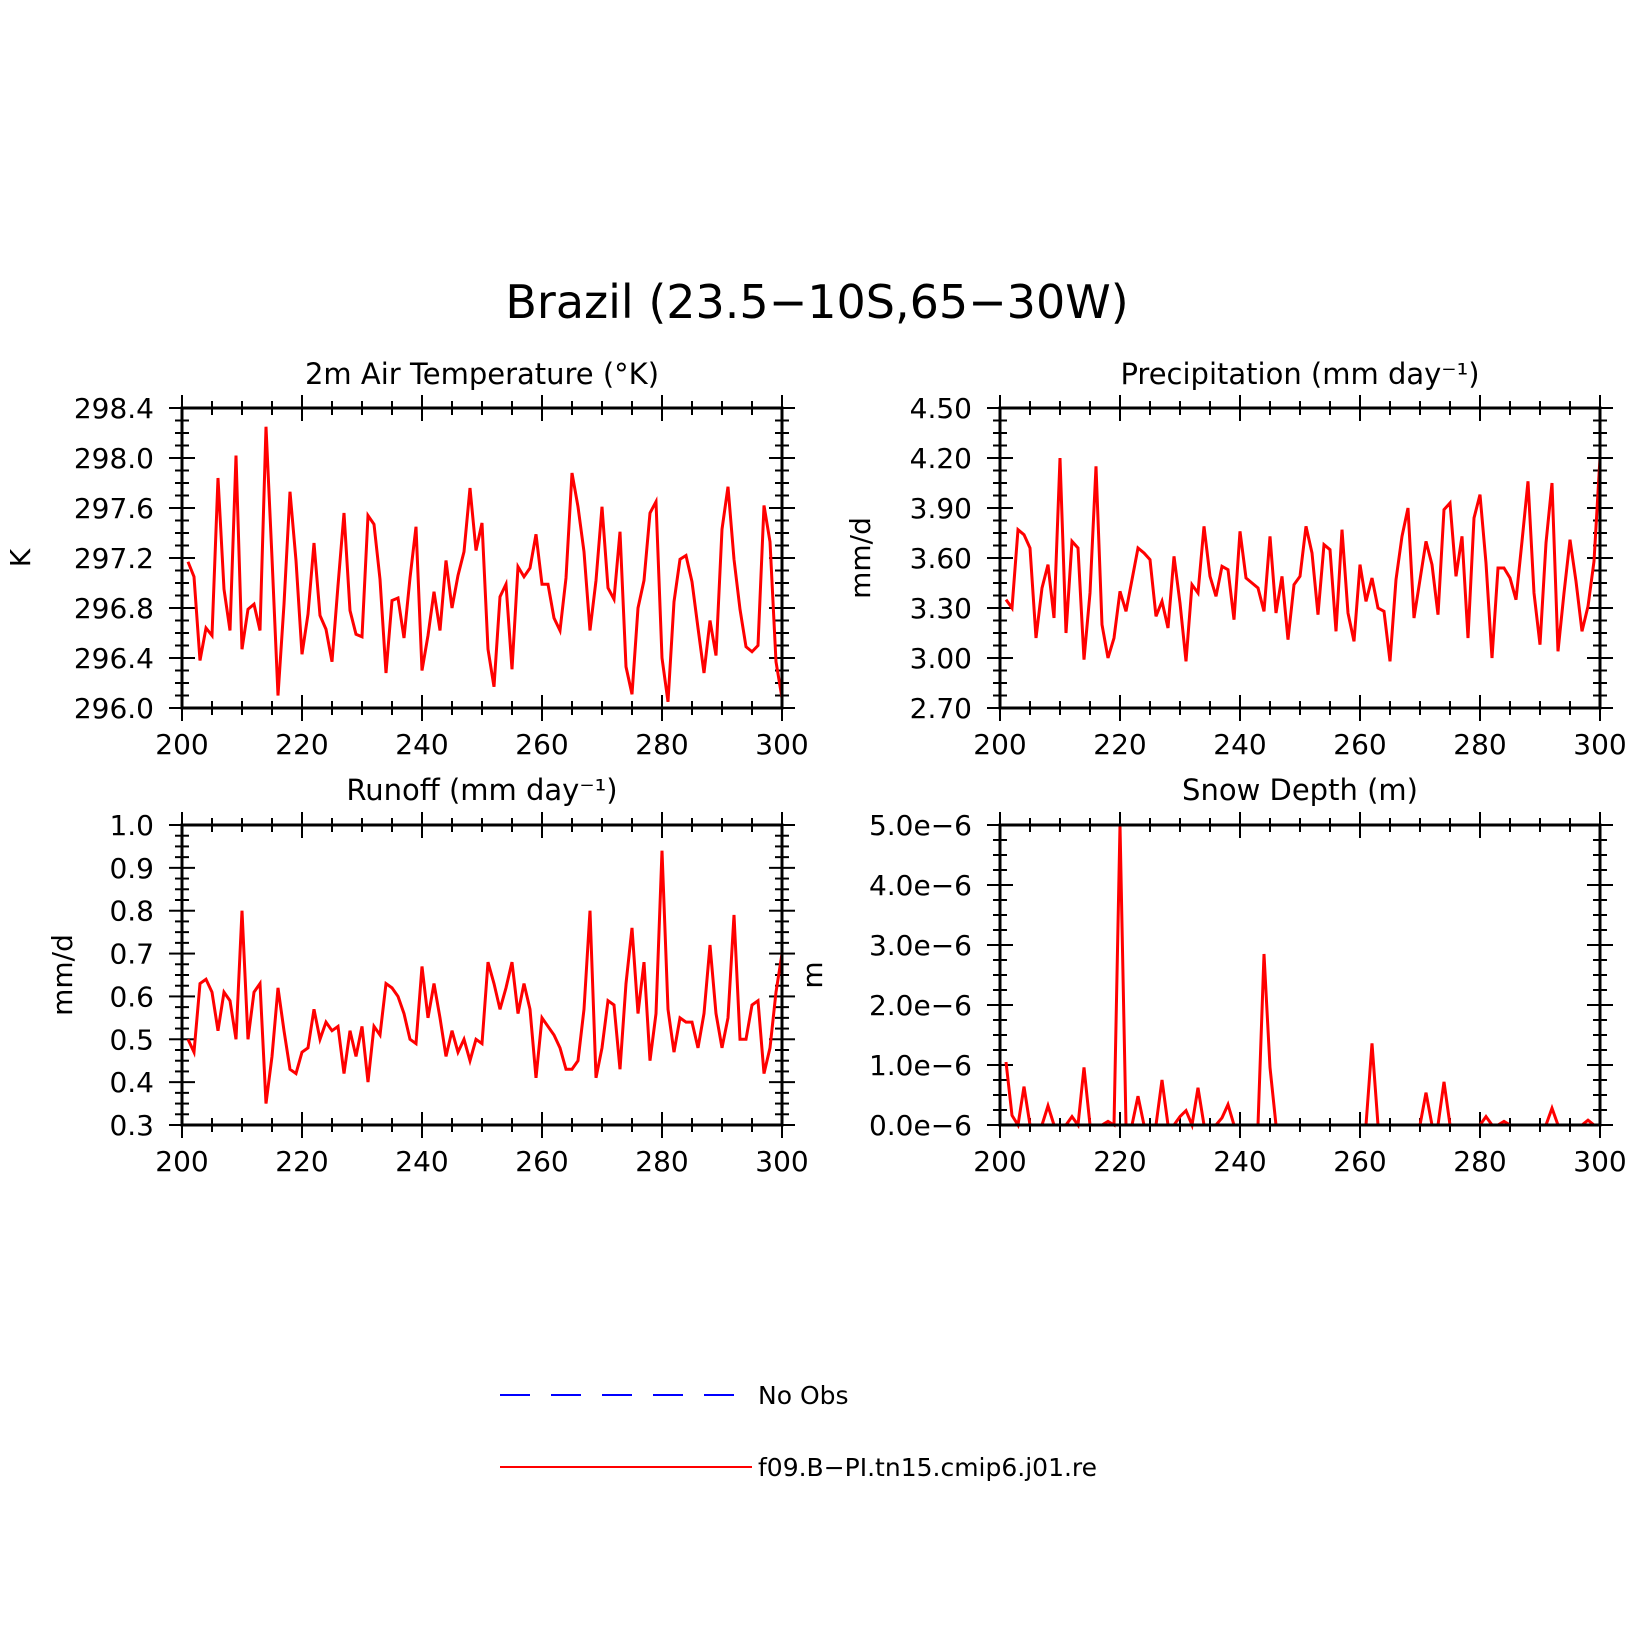  What do you see at coordinates (920, 885) in the screenshot?
I see `y-tick-label: 4.0e−6` at bounding box center [920, 885].